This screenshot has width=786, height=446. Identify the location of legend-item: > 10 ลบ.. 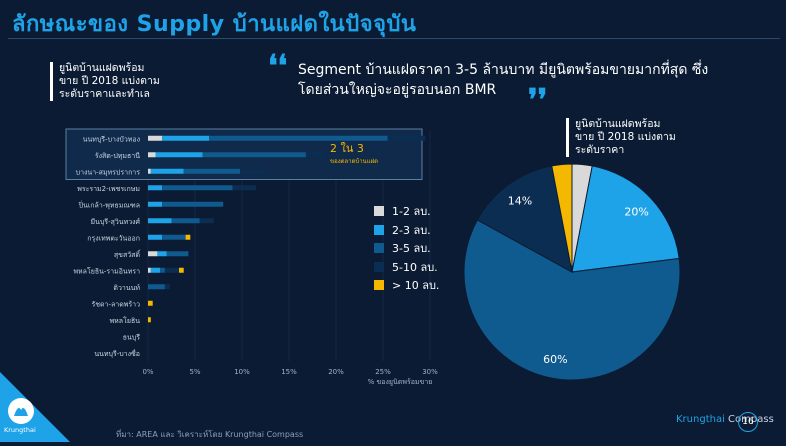
(406, 285).